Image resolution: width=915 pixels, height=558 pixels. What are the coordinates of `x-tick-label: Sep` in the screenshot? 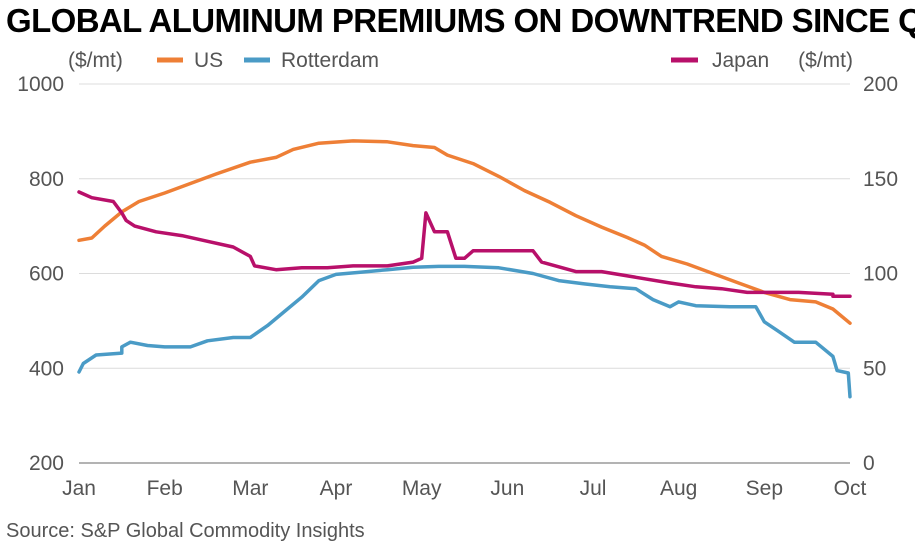 It's located at (764, 488).